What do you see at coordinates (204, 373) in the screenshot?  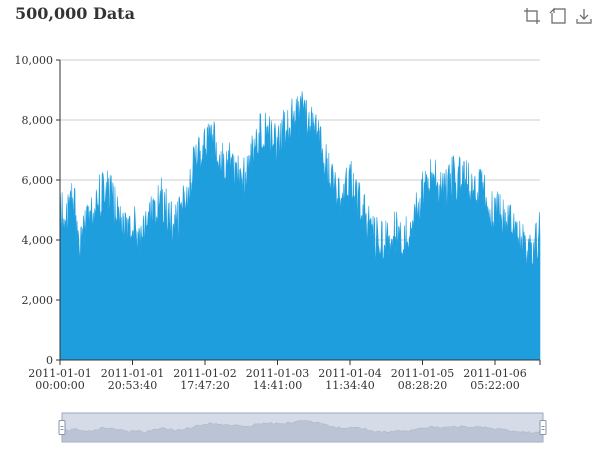 I see `x-tick-label: 2011-01-02` at bounding box center [204, 373].